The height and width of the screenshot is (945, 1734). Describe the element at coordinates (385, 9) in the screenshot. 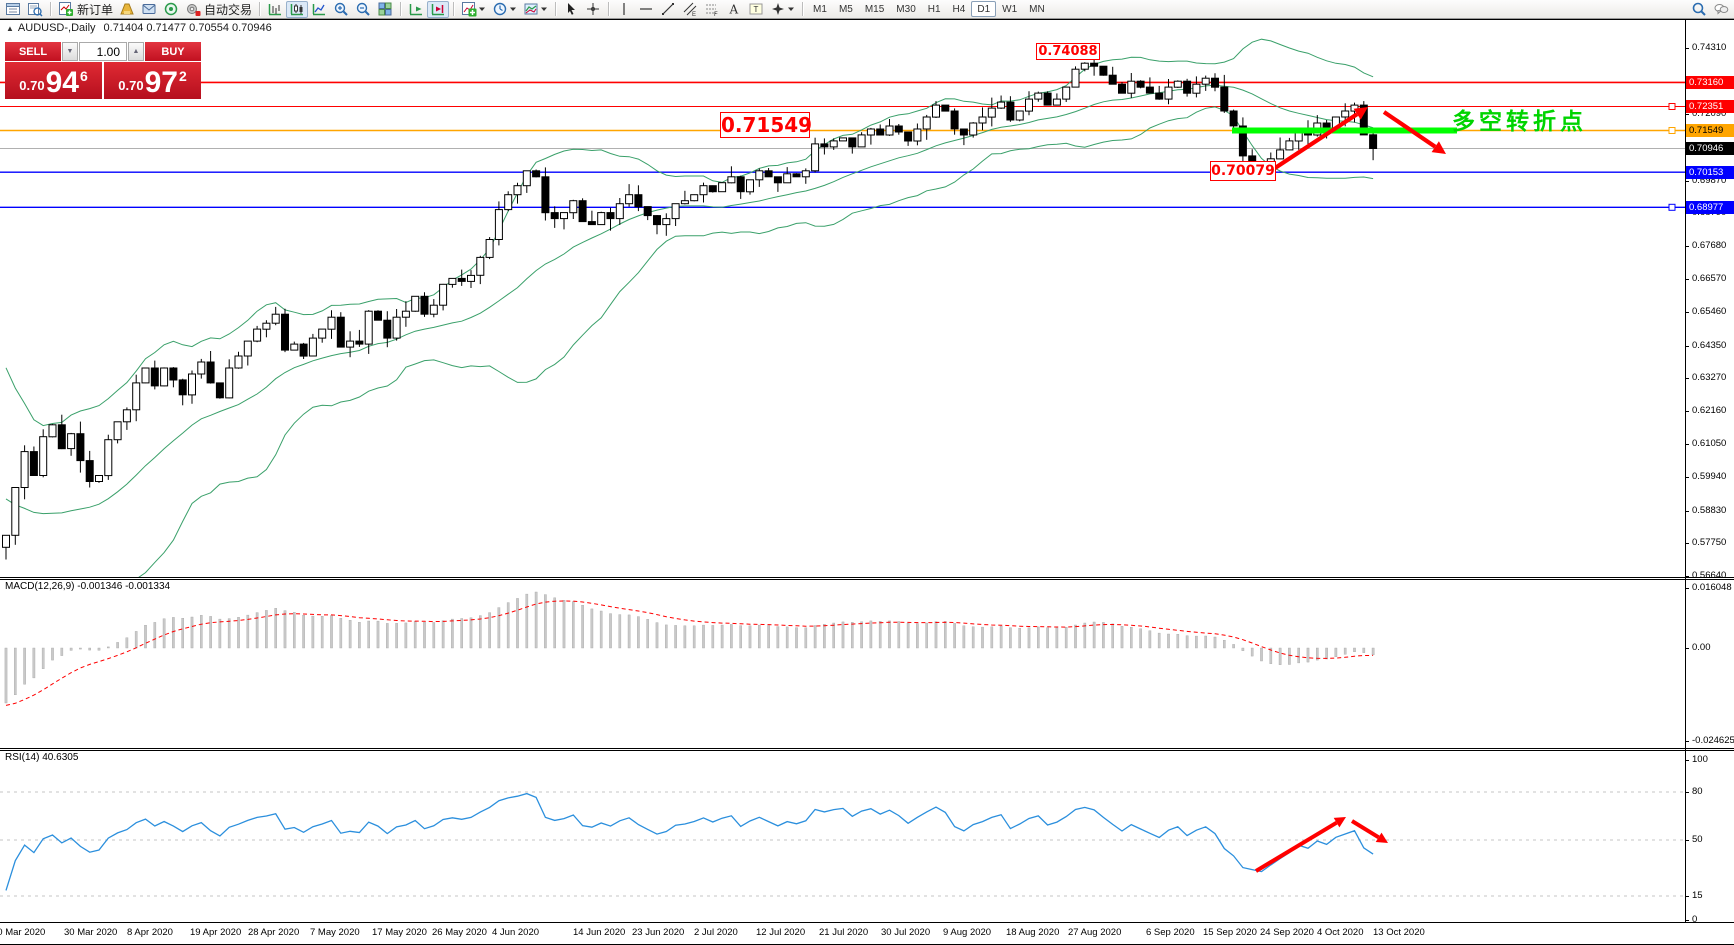

I see `tile-windows-icon` at that location.